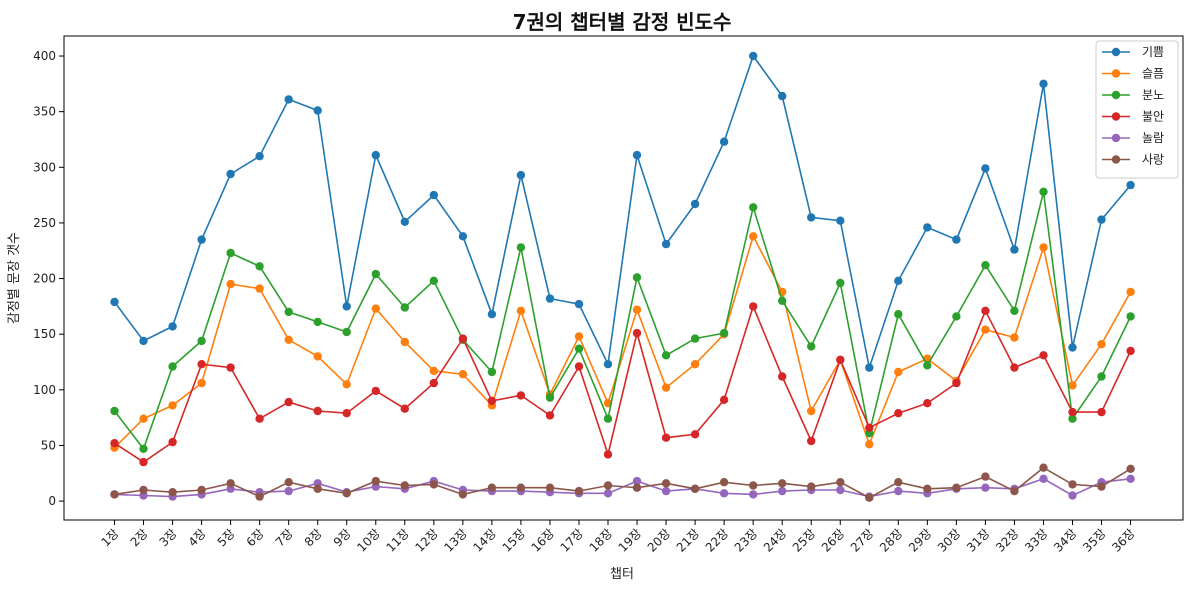 The height and width of the screenshot is (589, 1189). I want to click on x-tick-label: 23장, so click(746, 540).